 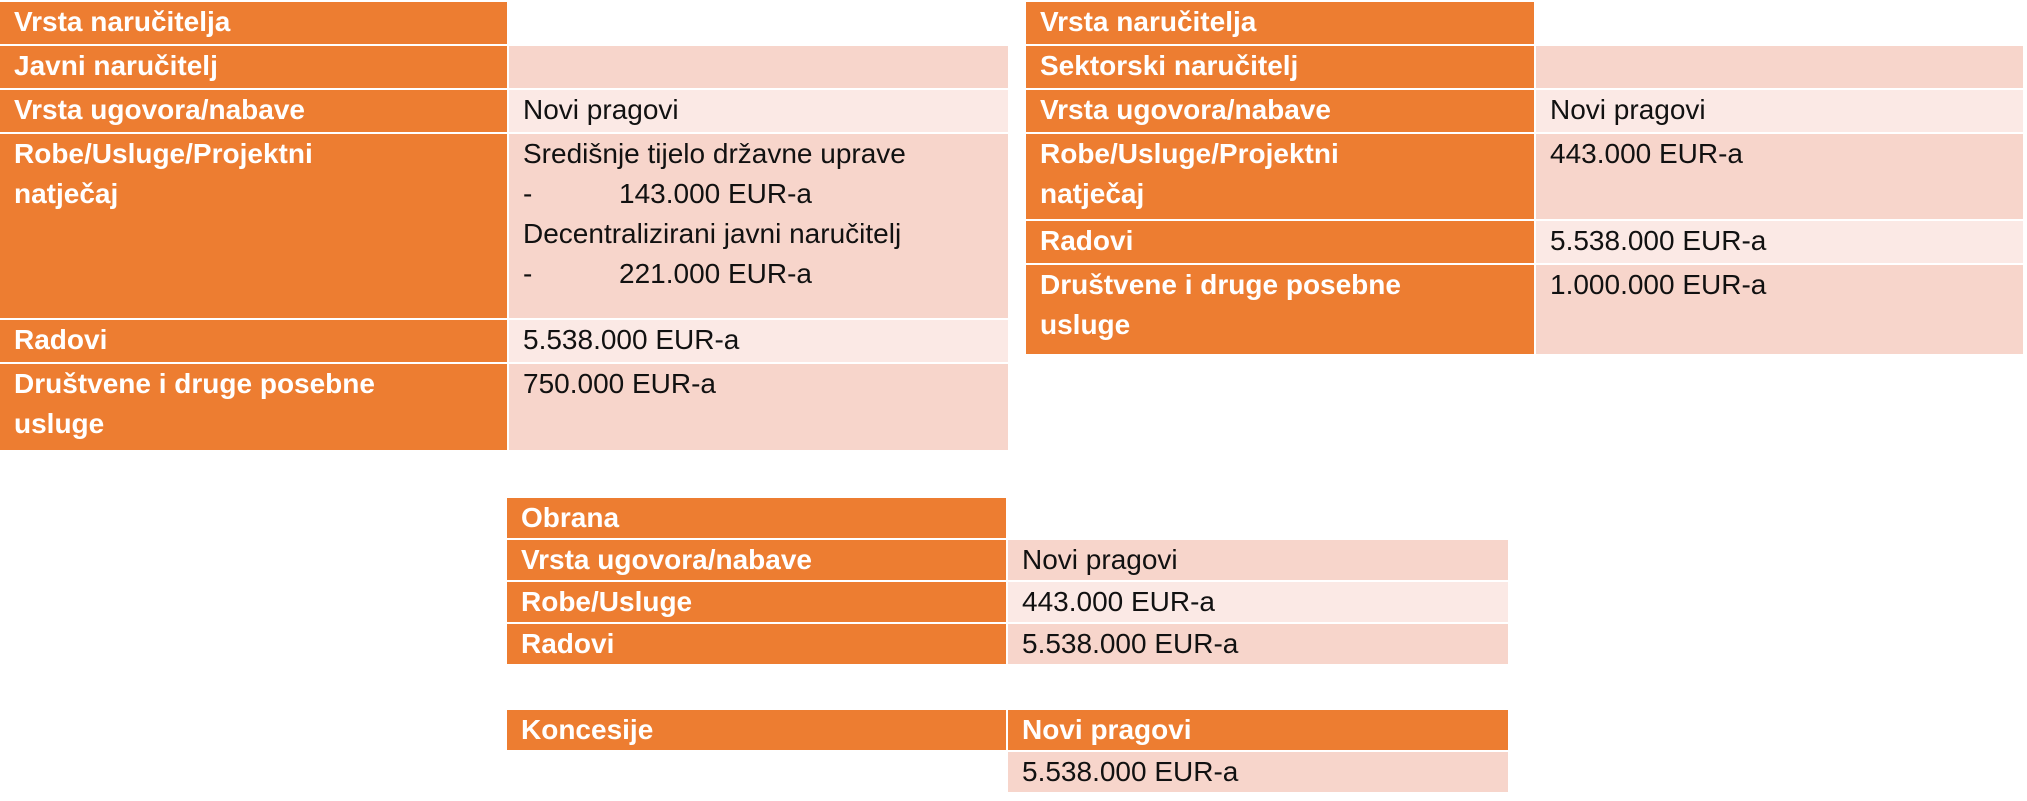 I want to click on goods-services-label: Robe/Usluge, so click(x=756, y=602).